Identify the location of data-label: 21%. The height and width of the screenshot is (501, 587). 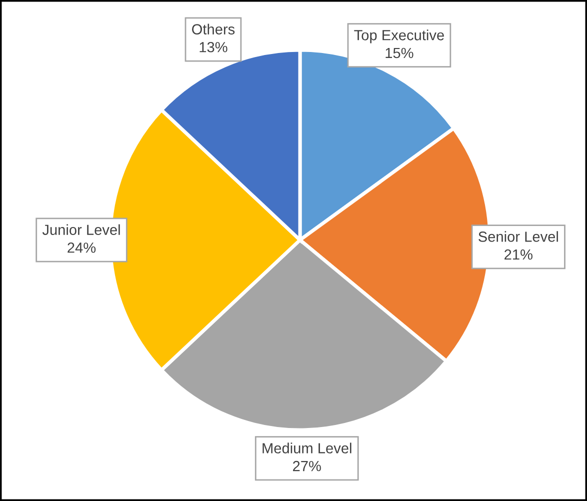
(518, 254).